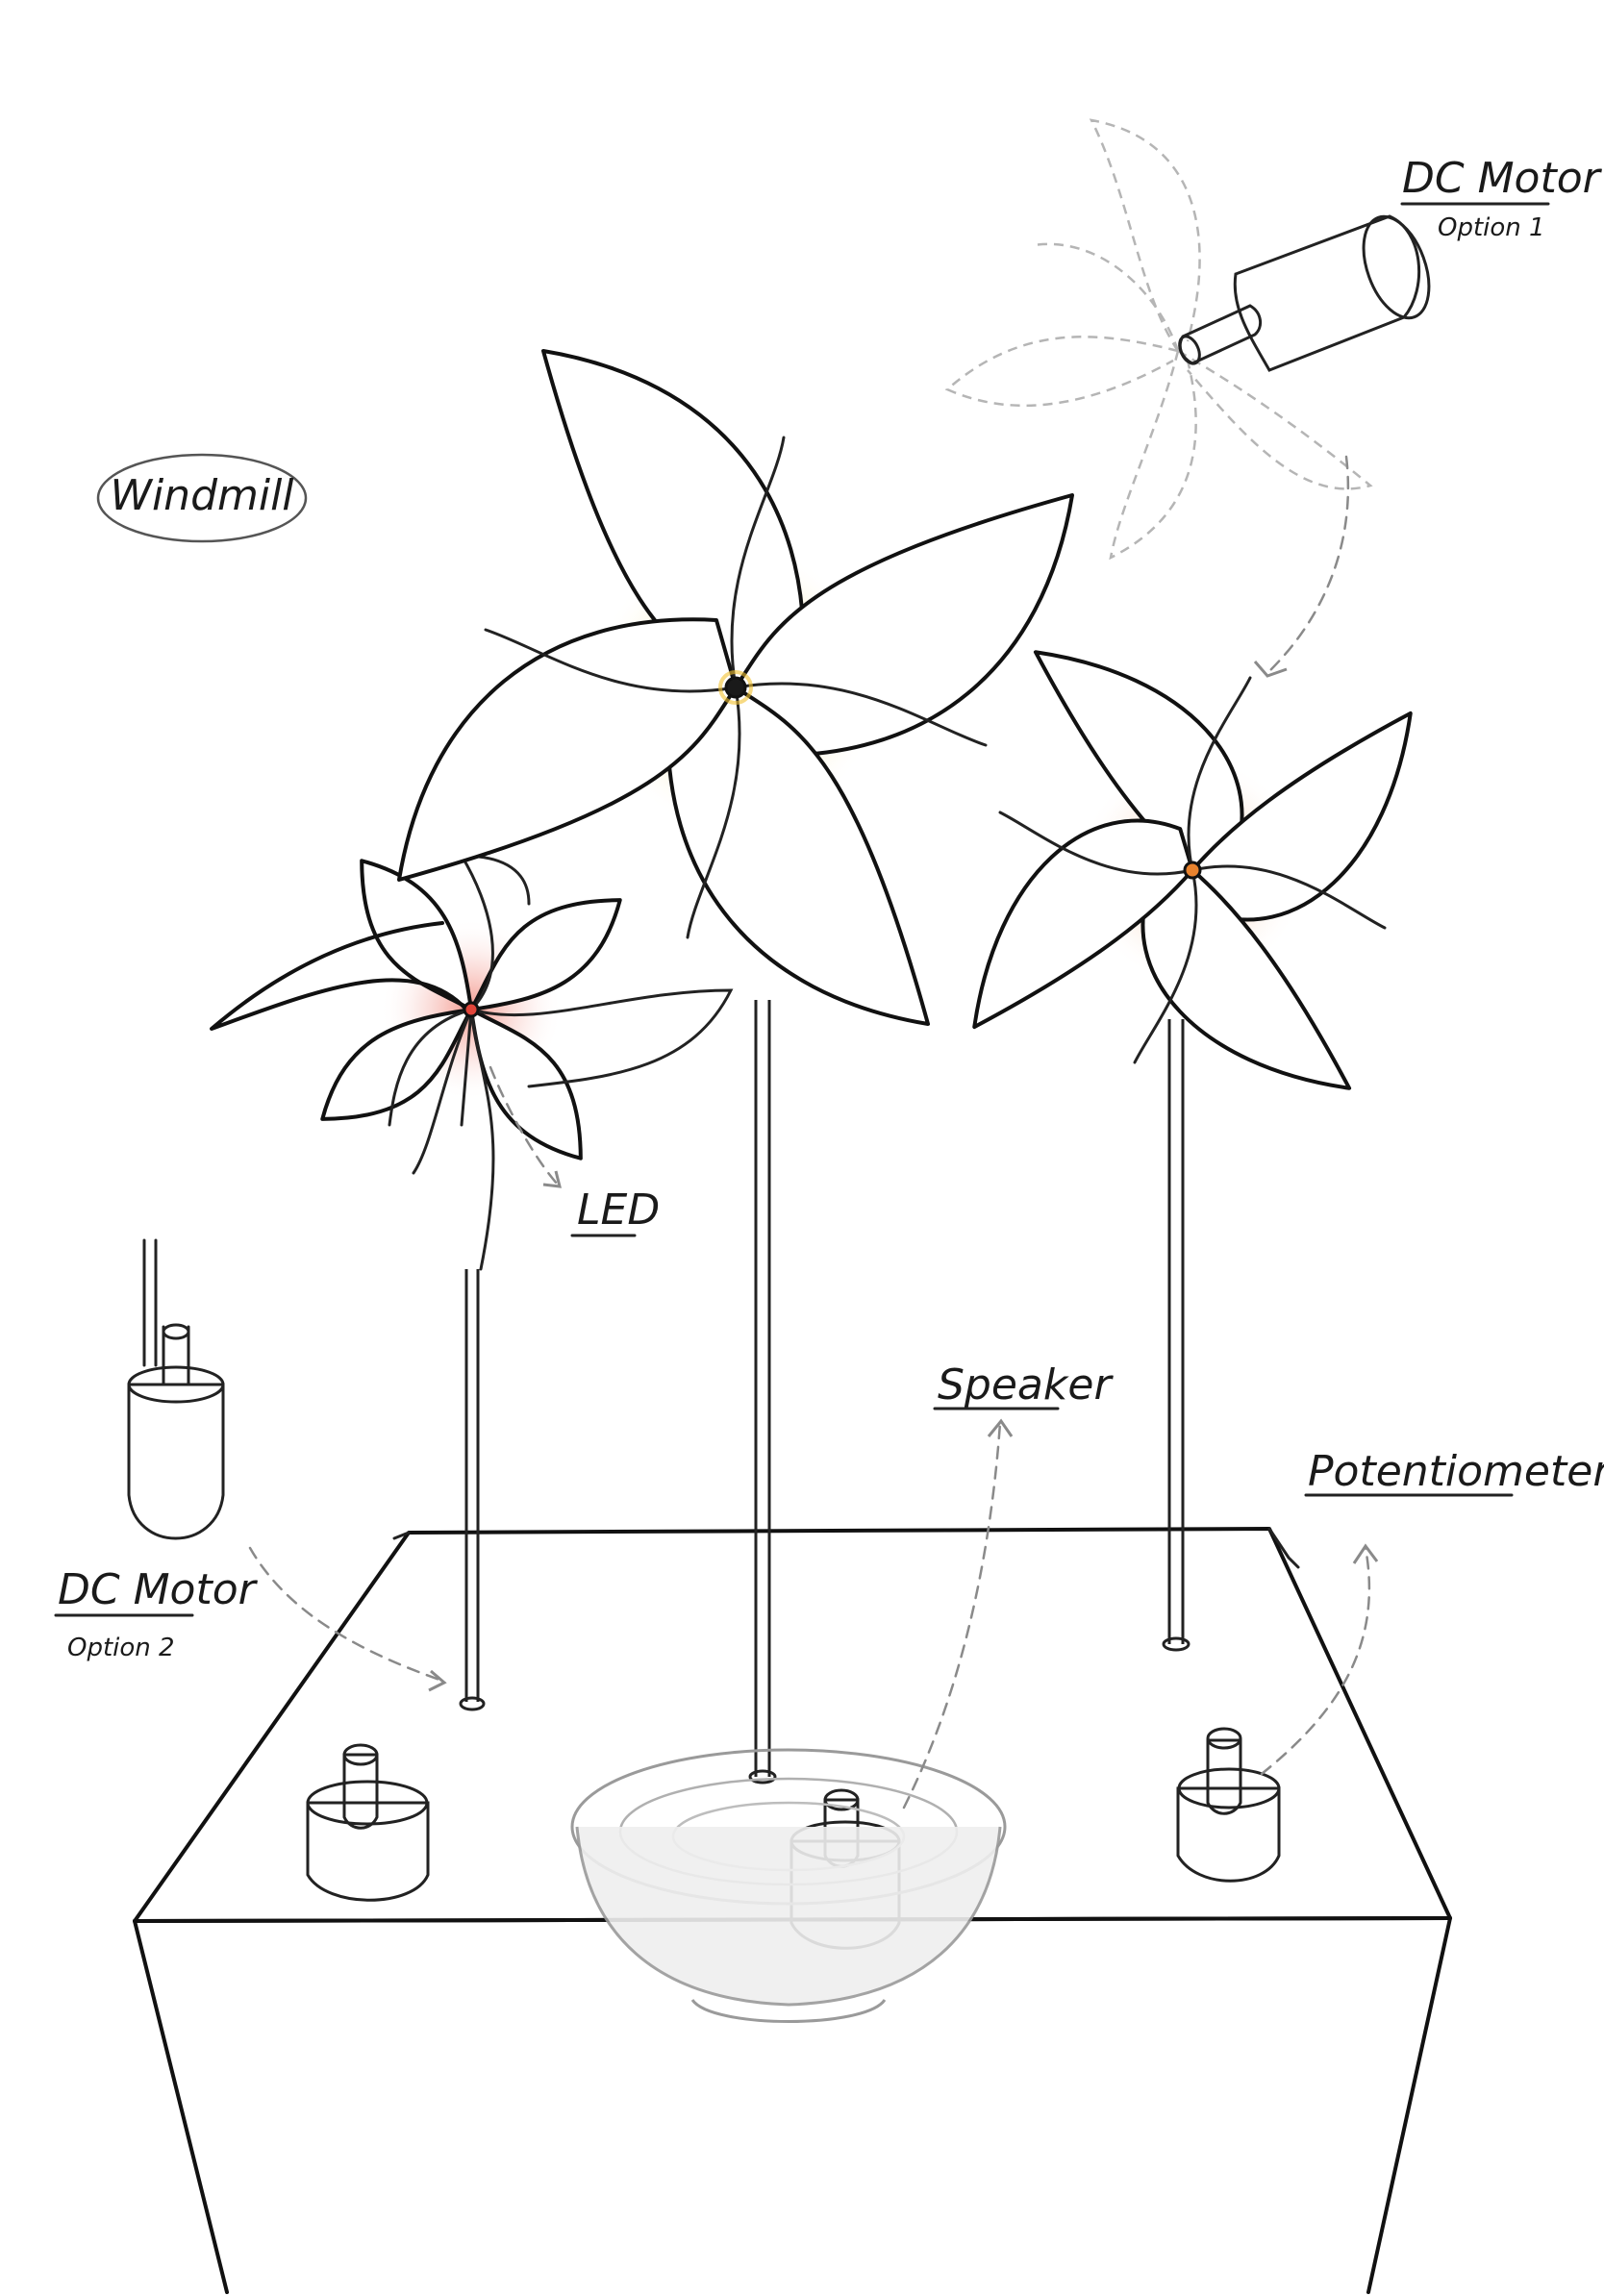 The image size is (1604, 2296). I want to click on ghost-pinwheel, so click(1158, 339).